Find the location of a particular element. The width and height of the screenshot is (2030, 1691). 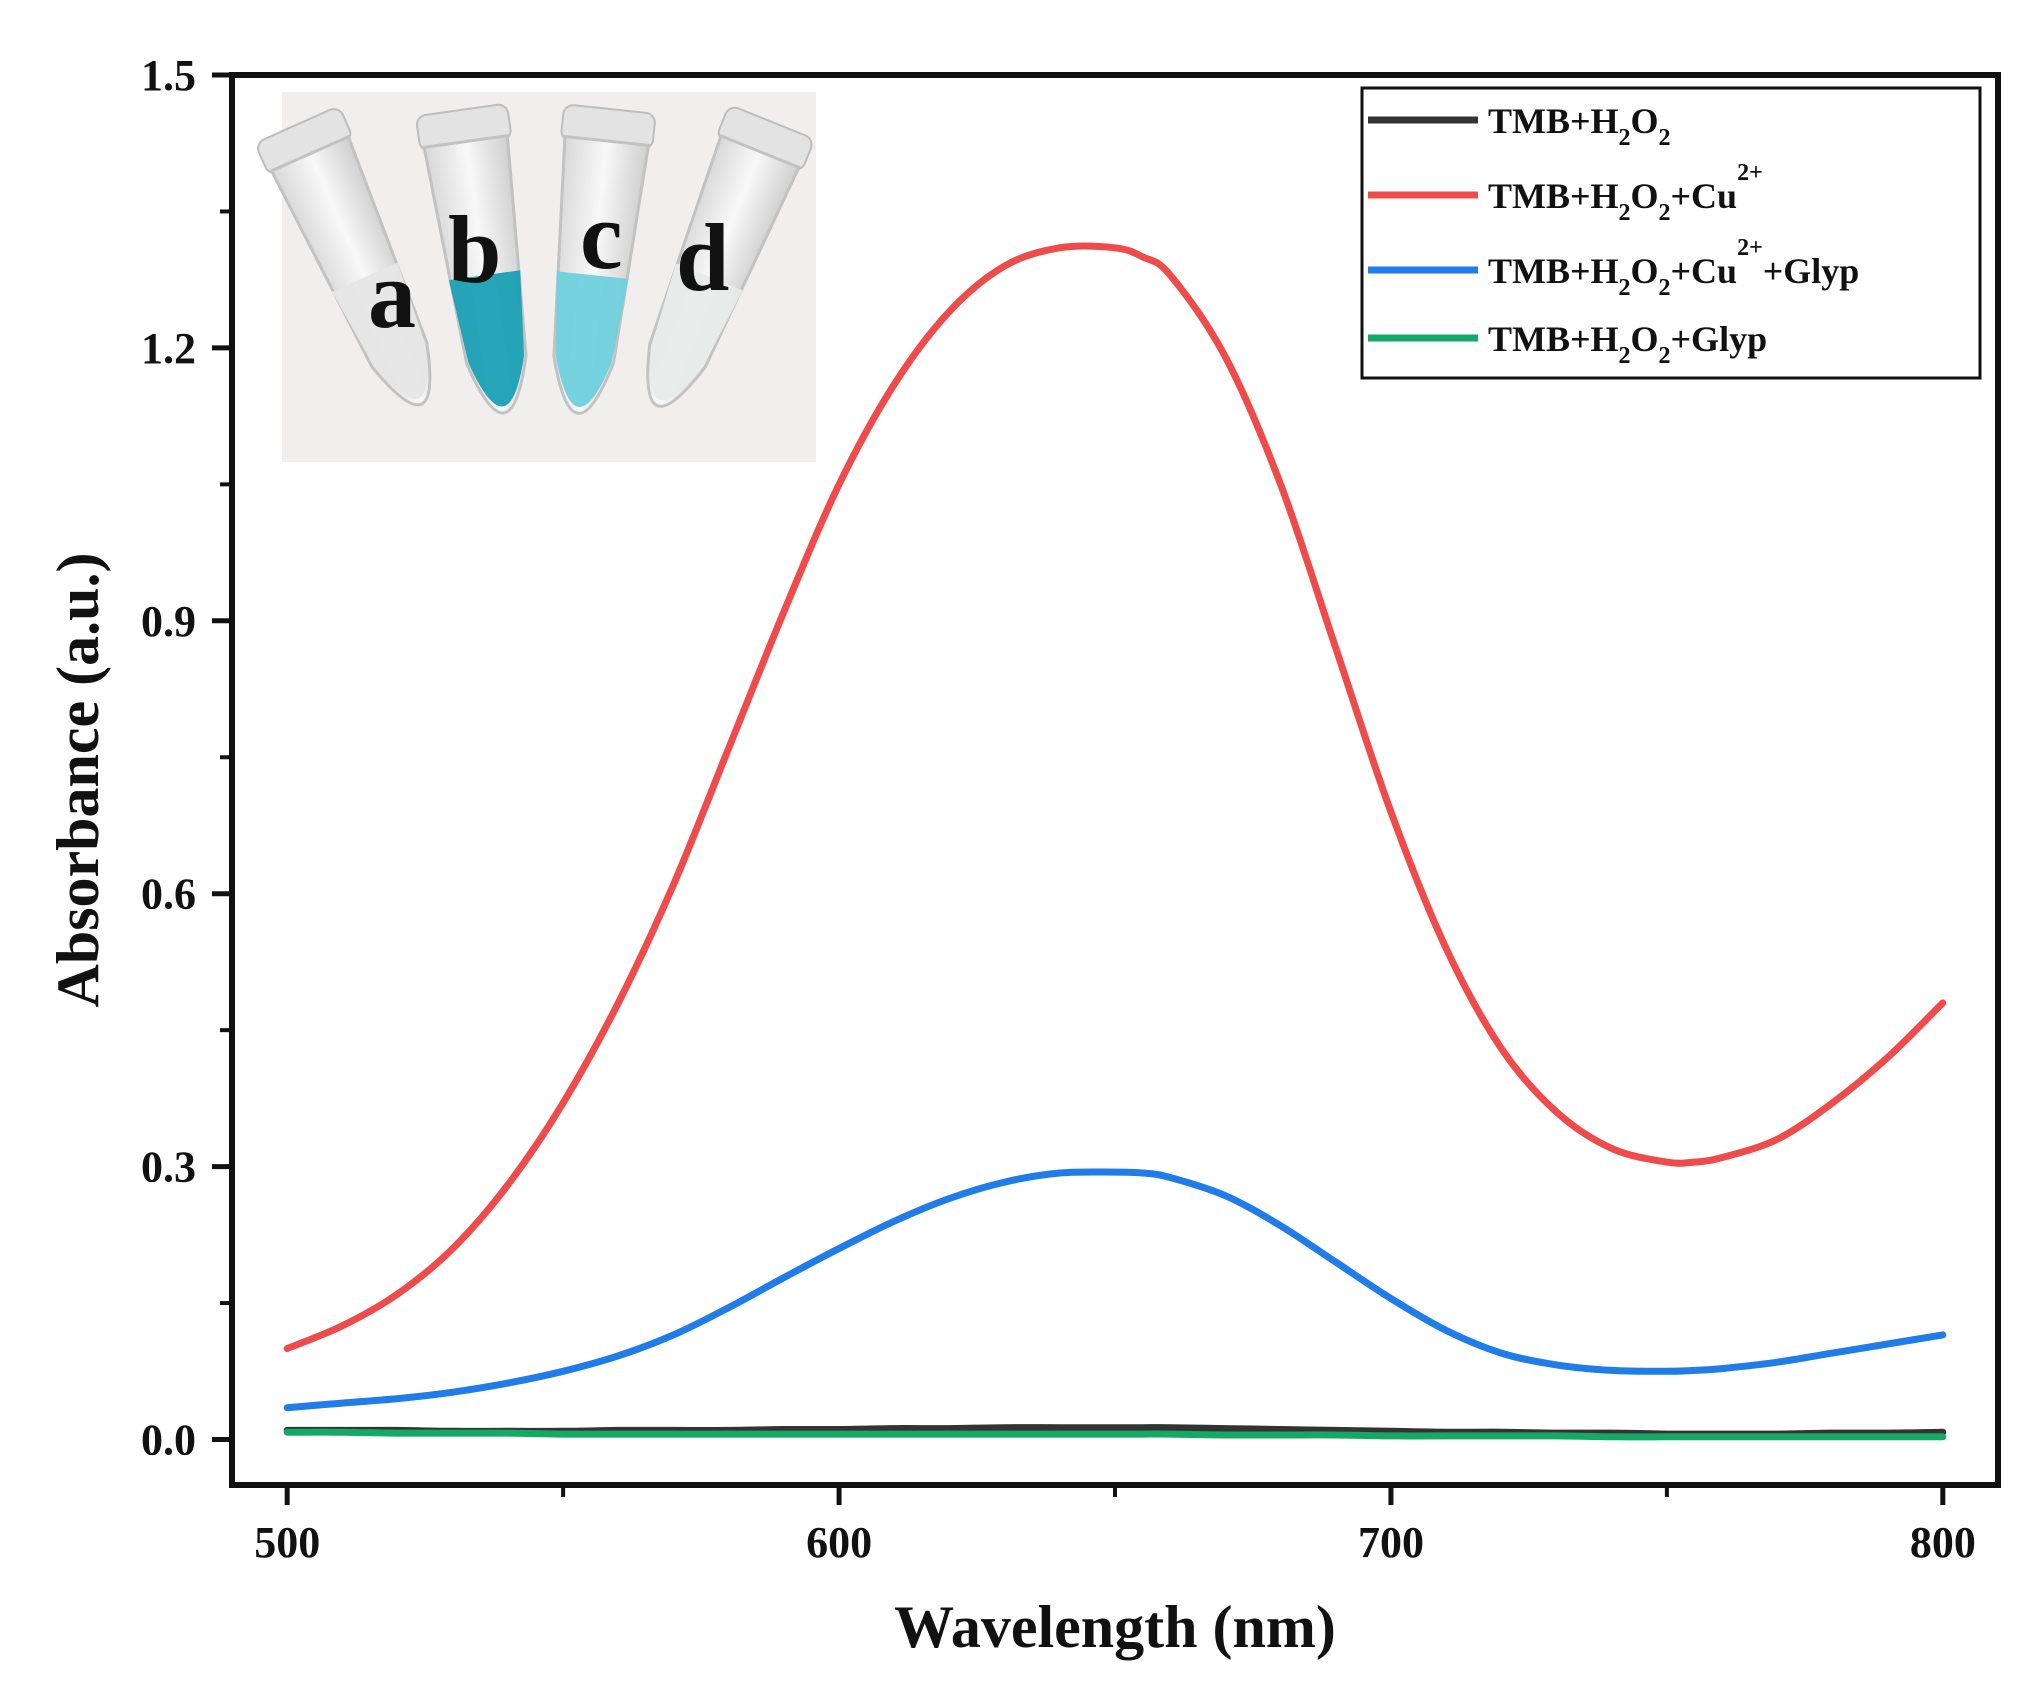

inset-photo: a b c d is located at coordinates (536, 277).